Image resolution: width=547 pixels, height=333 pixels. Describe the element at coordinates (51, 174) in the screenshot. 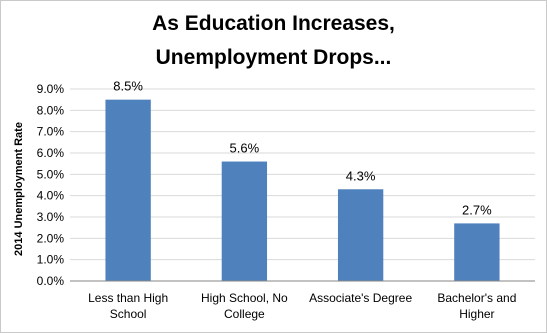

I see `y-tick-label: 5.0%` at that location.